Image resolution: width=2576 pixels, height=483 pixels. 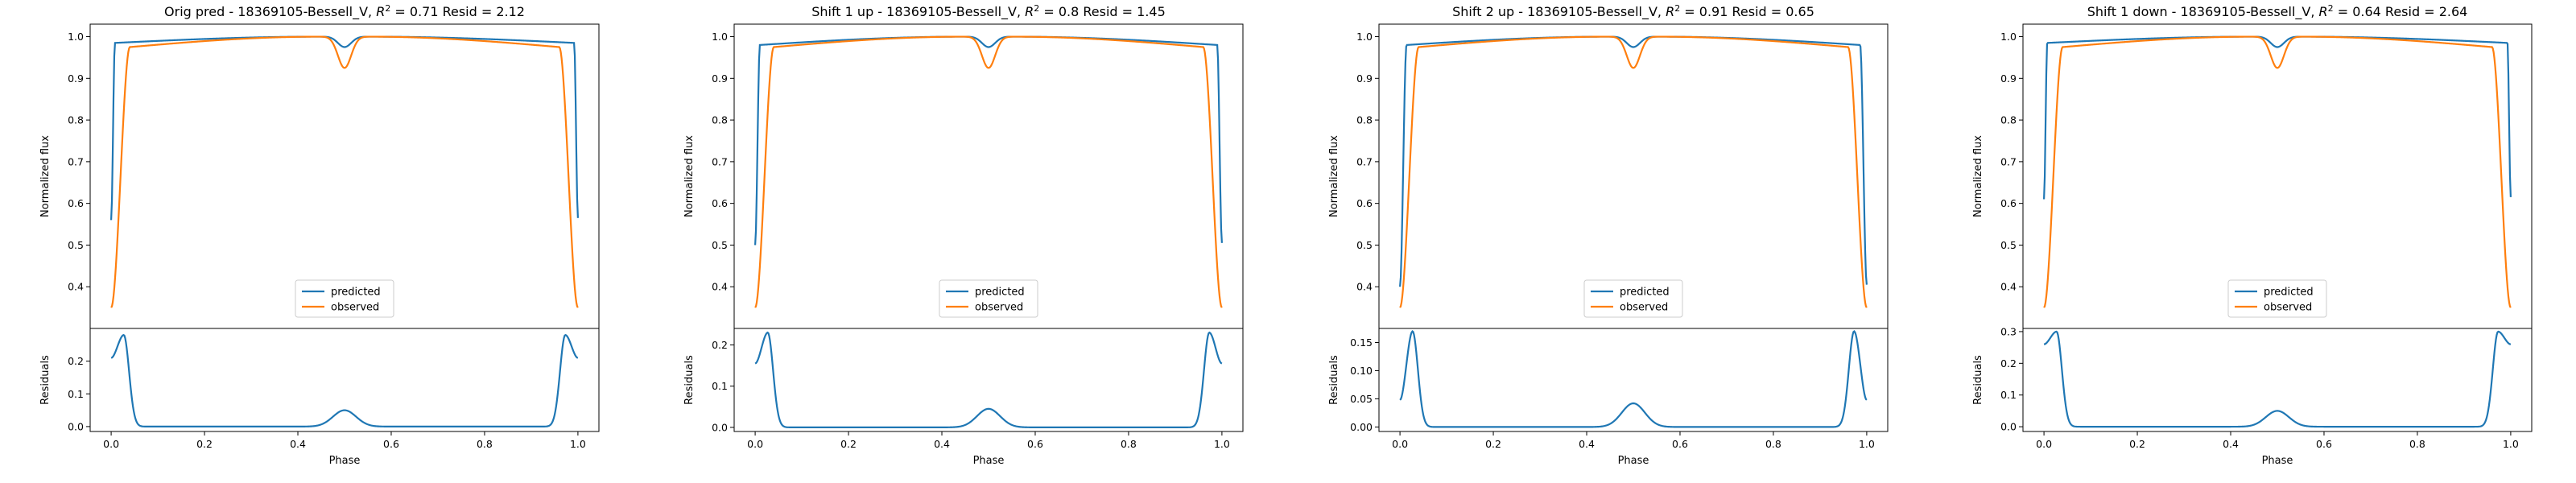 I want to click on y-tick-label: 0.7, so click(x=2009, y=161).